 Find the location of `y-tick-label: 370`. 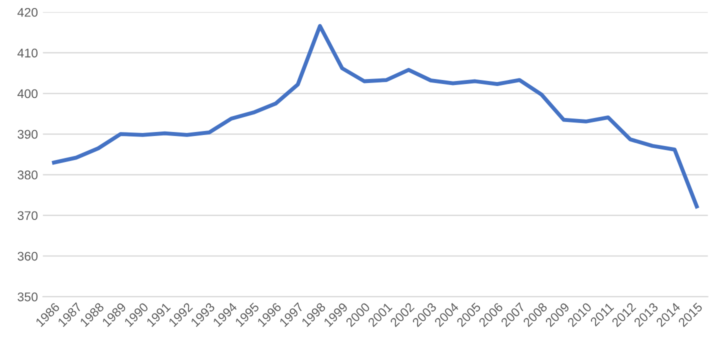

y-tick-label: 370 is located at coordinates (28, 215).